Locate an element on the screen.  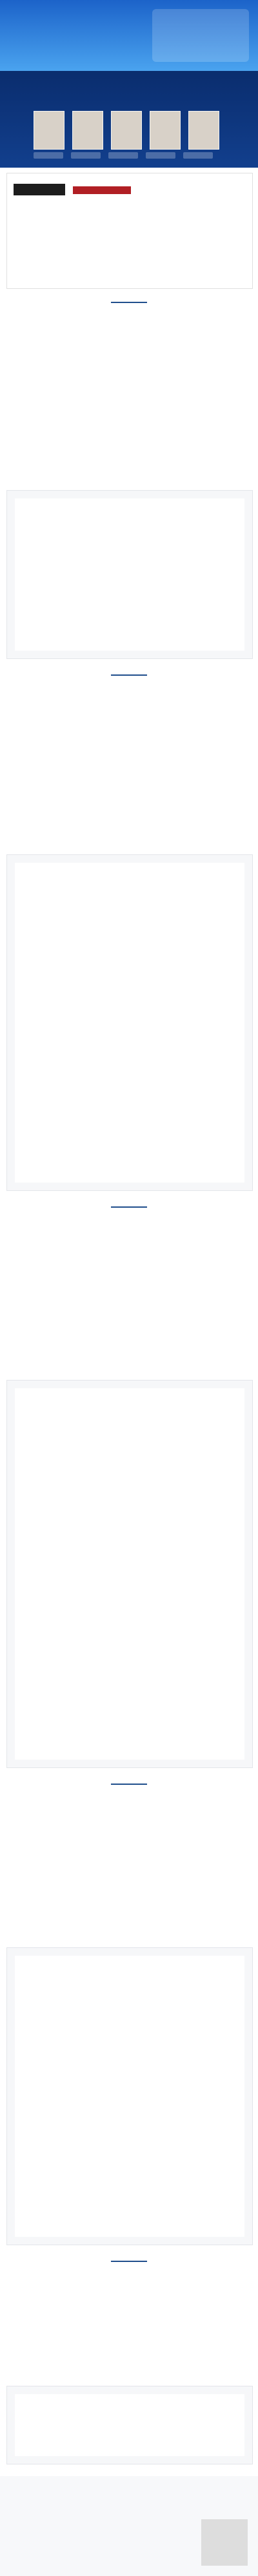
speaker-names is located at coordinates (124, 155).